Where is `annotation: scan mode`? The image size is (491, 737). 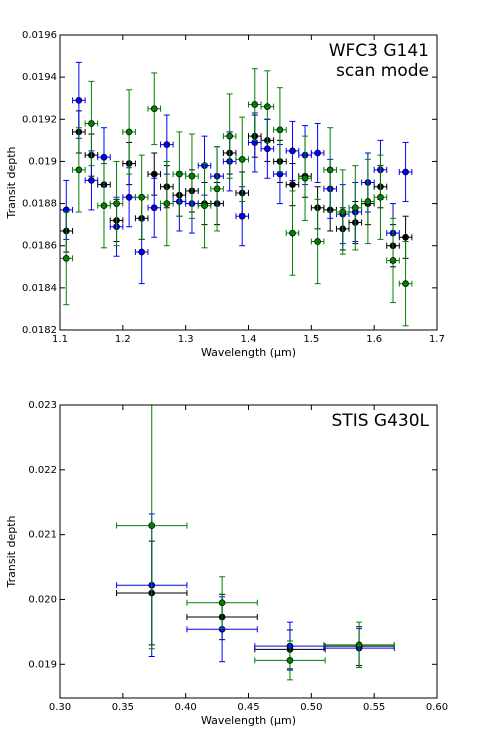 annotation: scan mode is located at coordinates (382, 71).